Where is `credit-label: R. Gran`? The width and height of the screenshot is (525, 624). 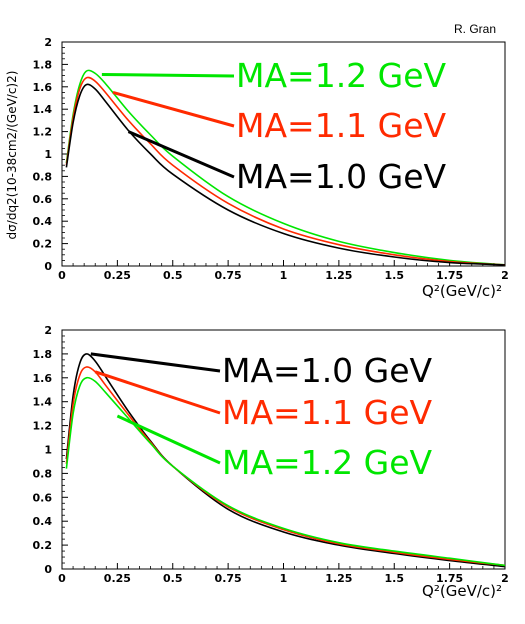 credit-label: R. Gran is located at coordinates (475, 29).